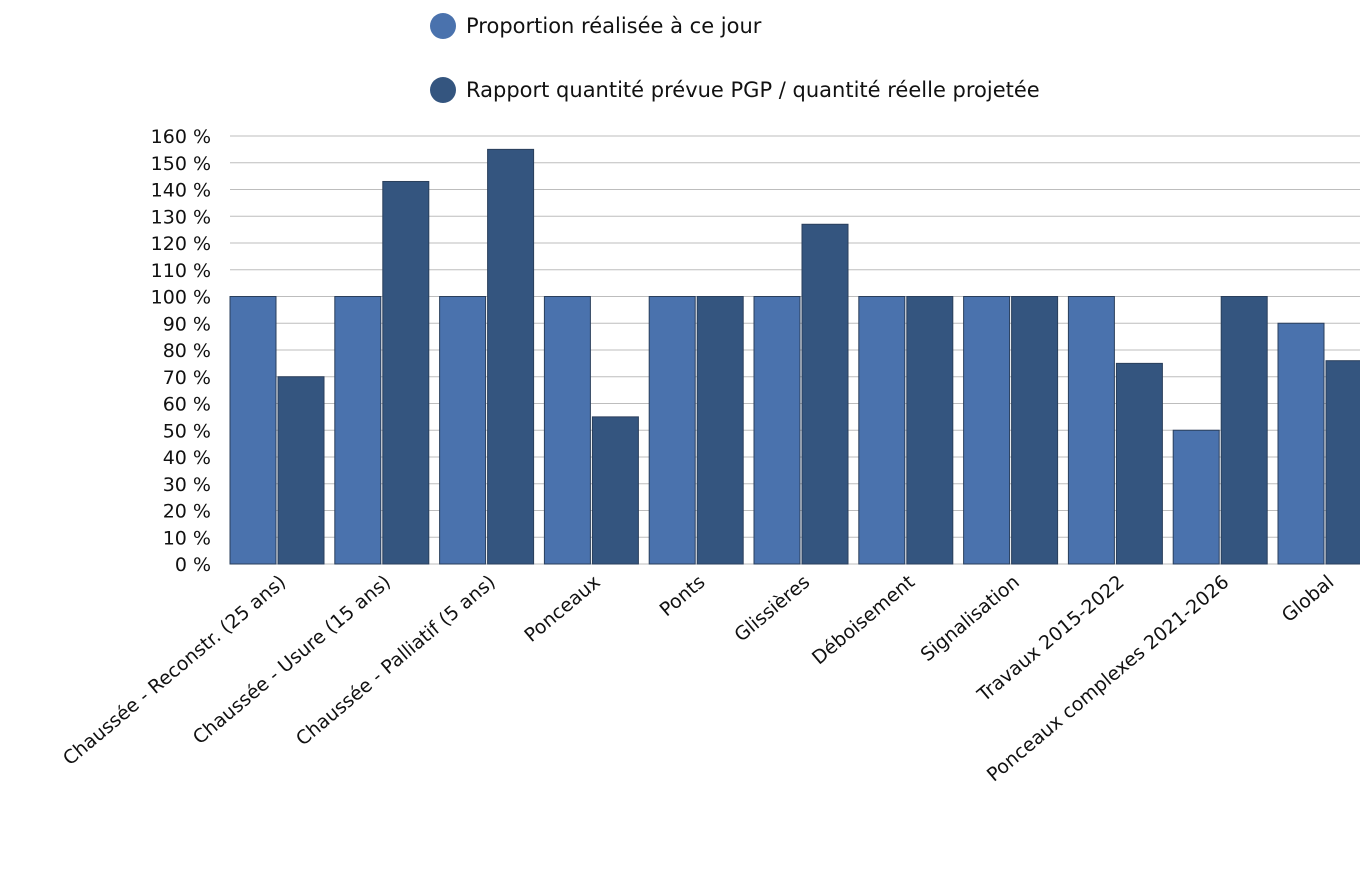 Image resolution: width=1360 pixels, height=880 pixels. Describe the element at coordinates (772, 608) in the screenshot. I see `x-tick-label: Glissières` at that location.